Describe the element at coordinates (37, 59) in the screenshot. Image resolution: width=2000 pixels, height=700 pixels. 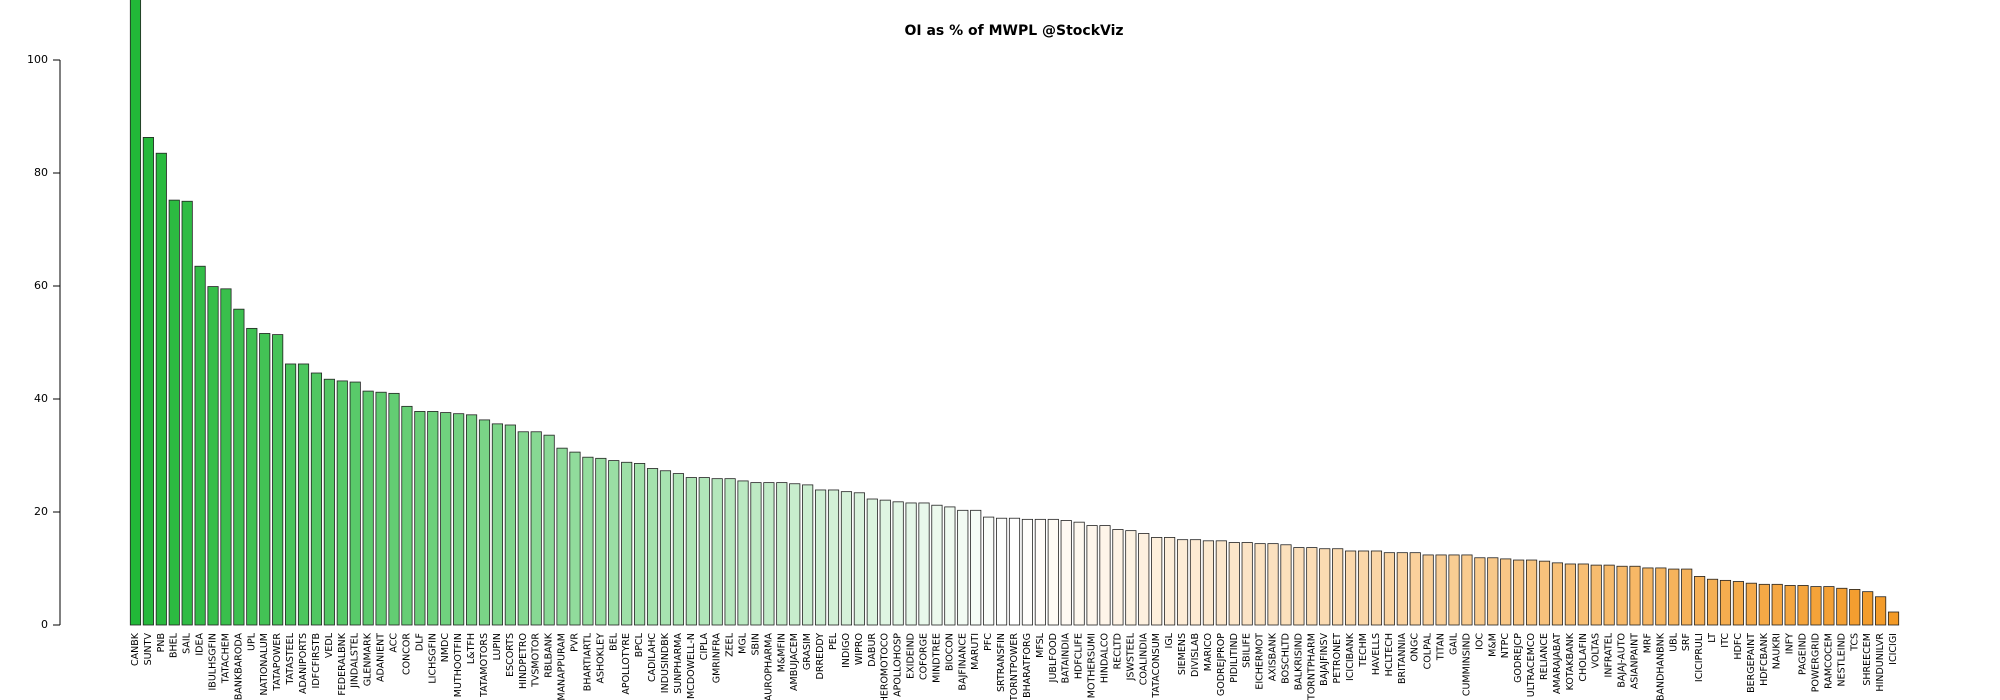
I see `y-tick-label: 100` at that location.